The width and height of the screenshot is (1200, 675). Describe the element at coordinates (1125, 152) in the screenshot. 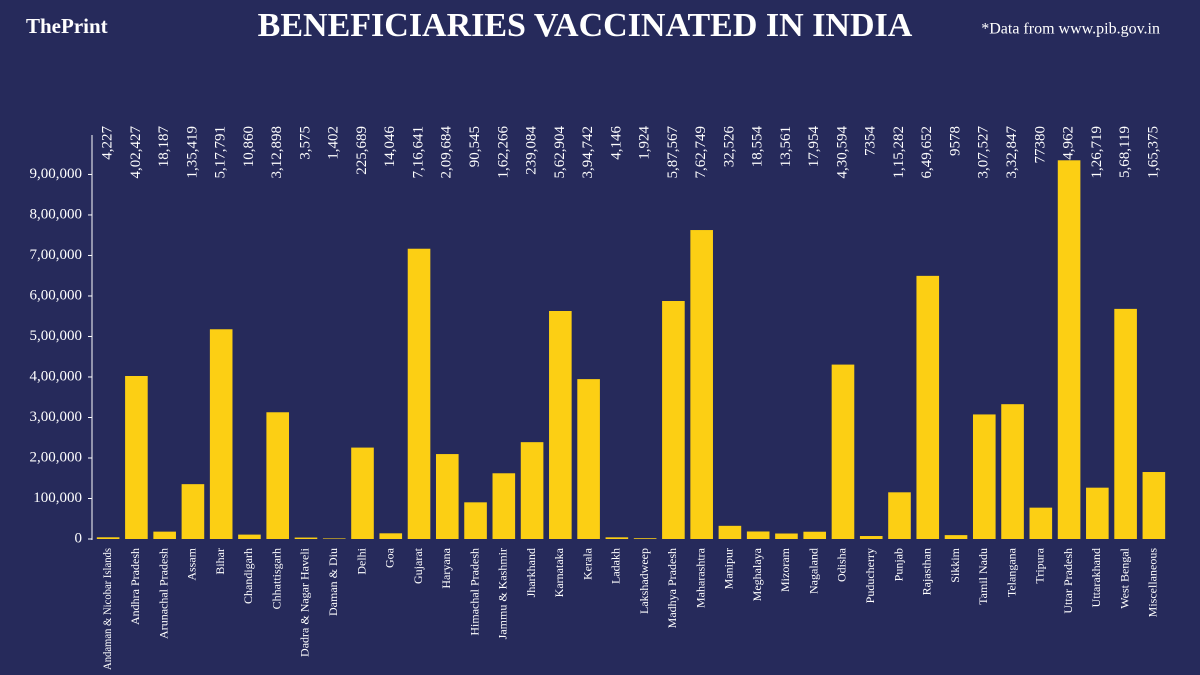

I see `value-label: 5,68,119` at that location.